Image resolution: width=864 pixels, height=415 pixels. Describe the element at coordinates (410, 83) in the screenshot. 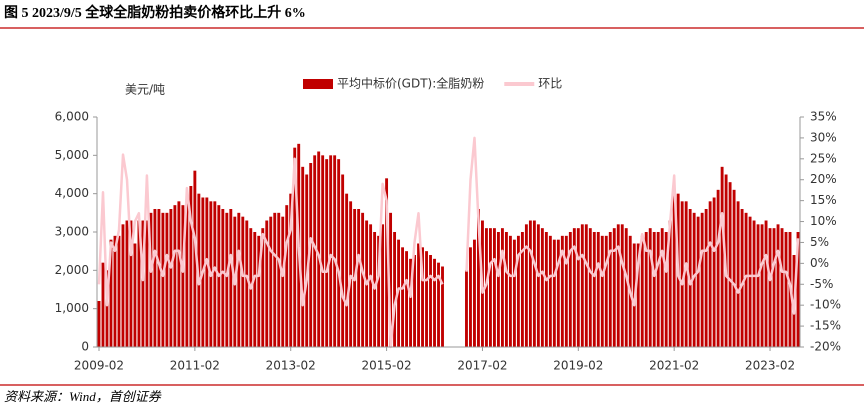

I see `legend-label: 平均中标价(GDT):全脂奶粉` at that location.